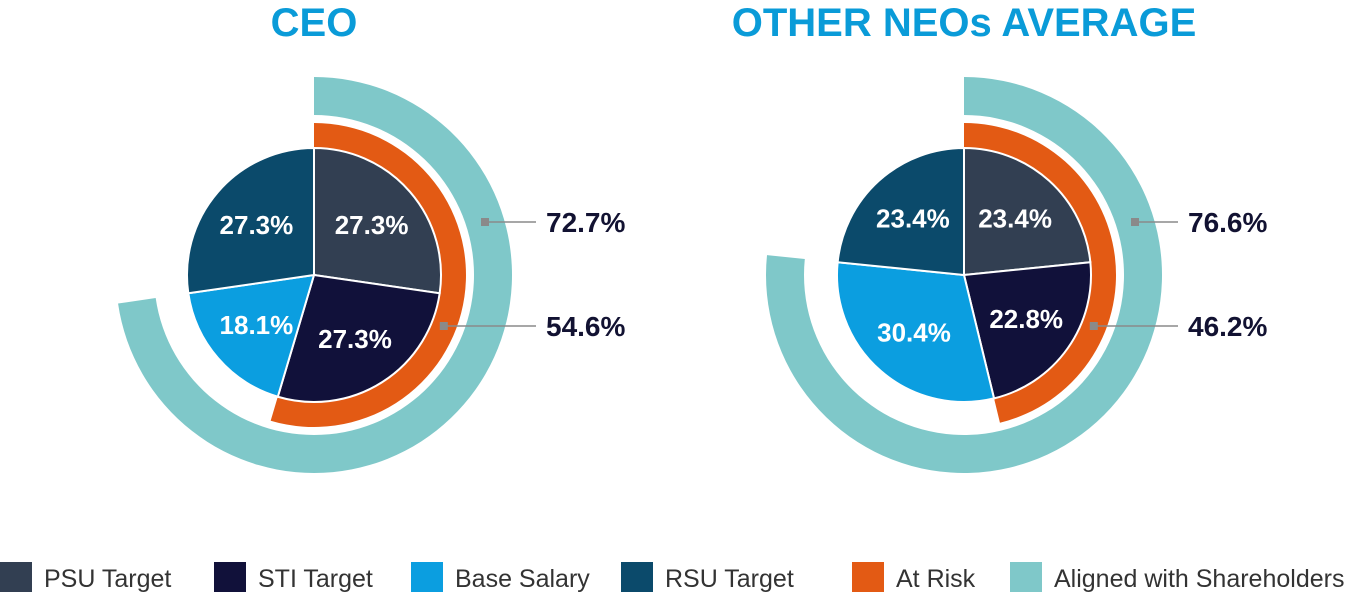 The height and width of the screenshot is (598, 1368). I want to click on neo-slice-label-base-salary: 30.4%, so click(914, 333).